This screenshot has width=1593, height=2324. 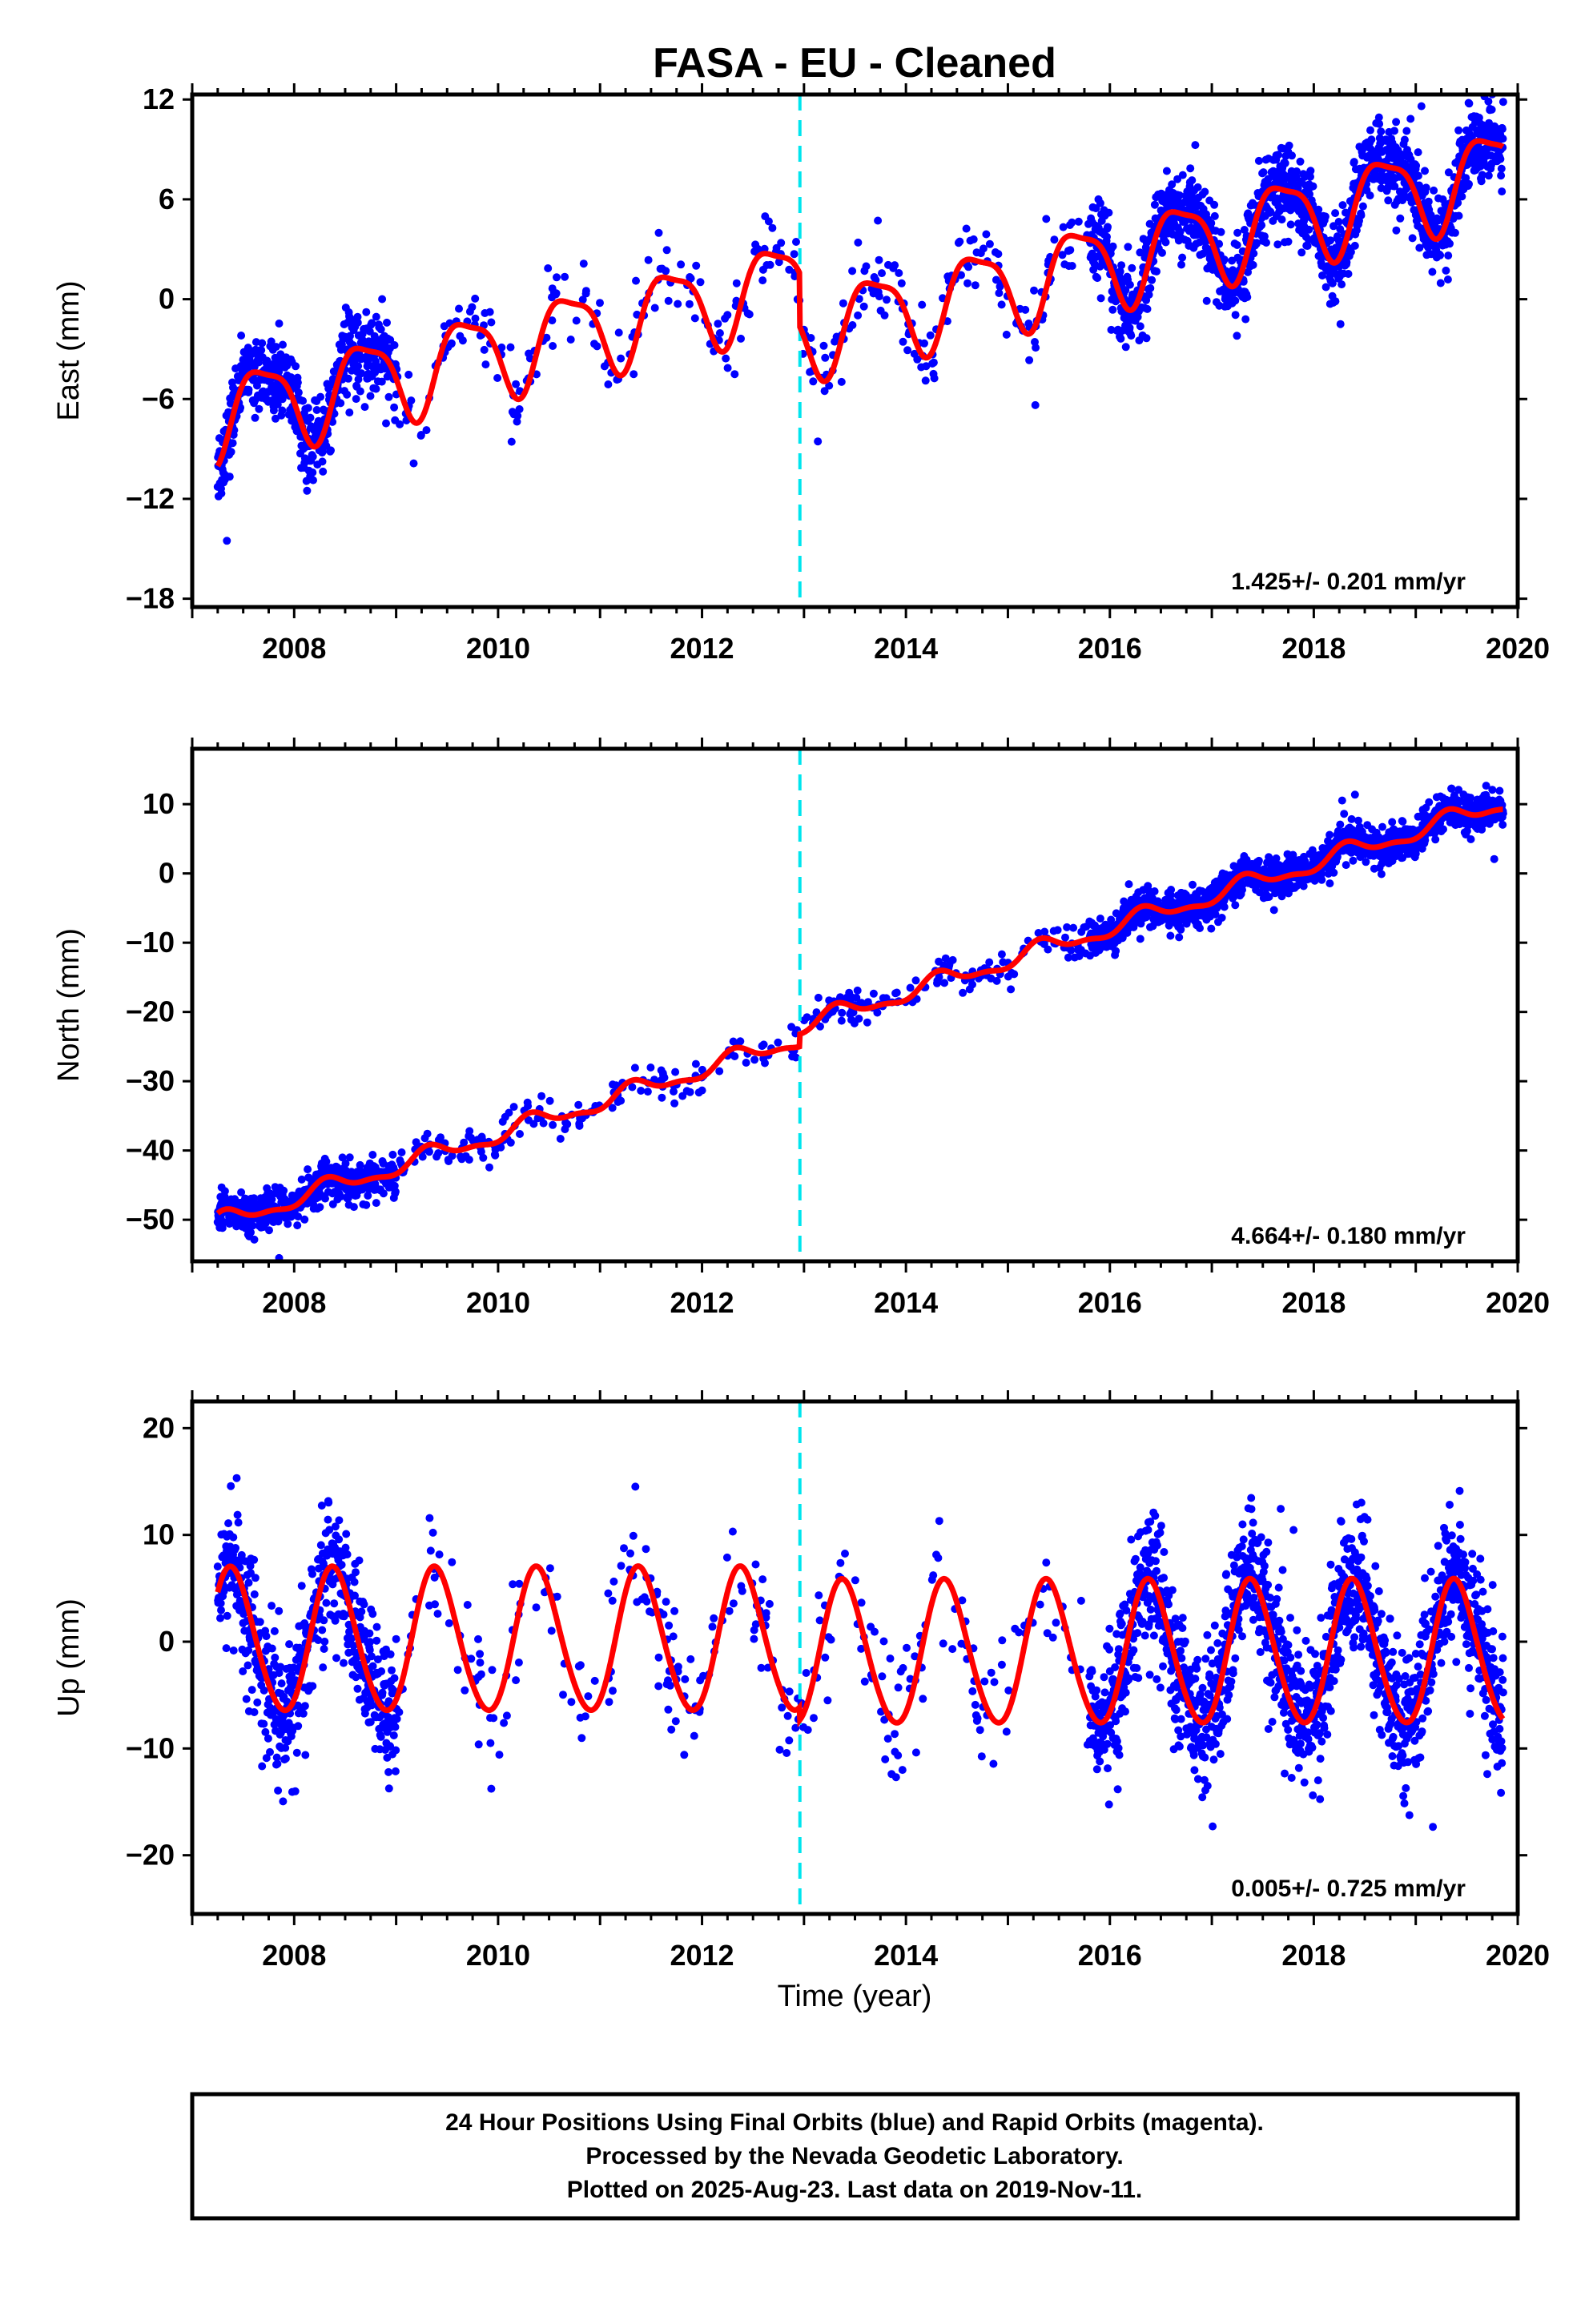 I want to click on y-tick-label: −30, so click(x=150, y=1080).